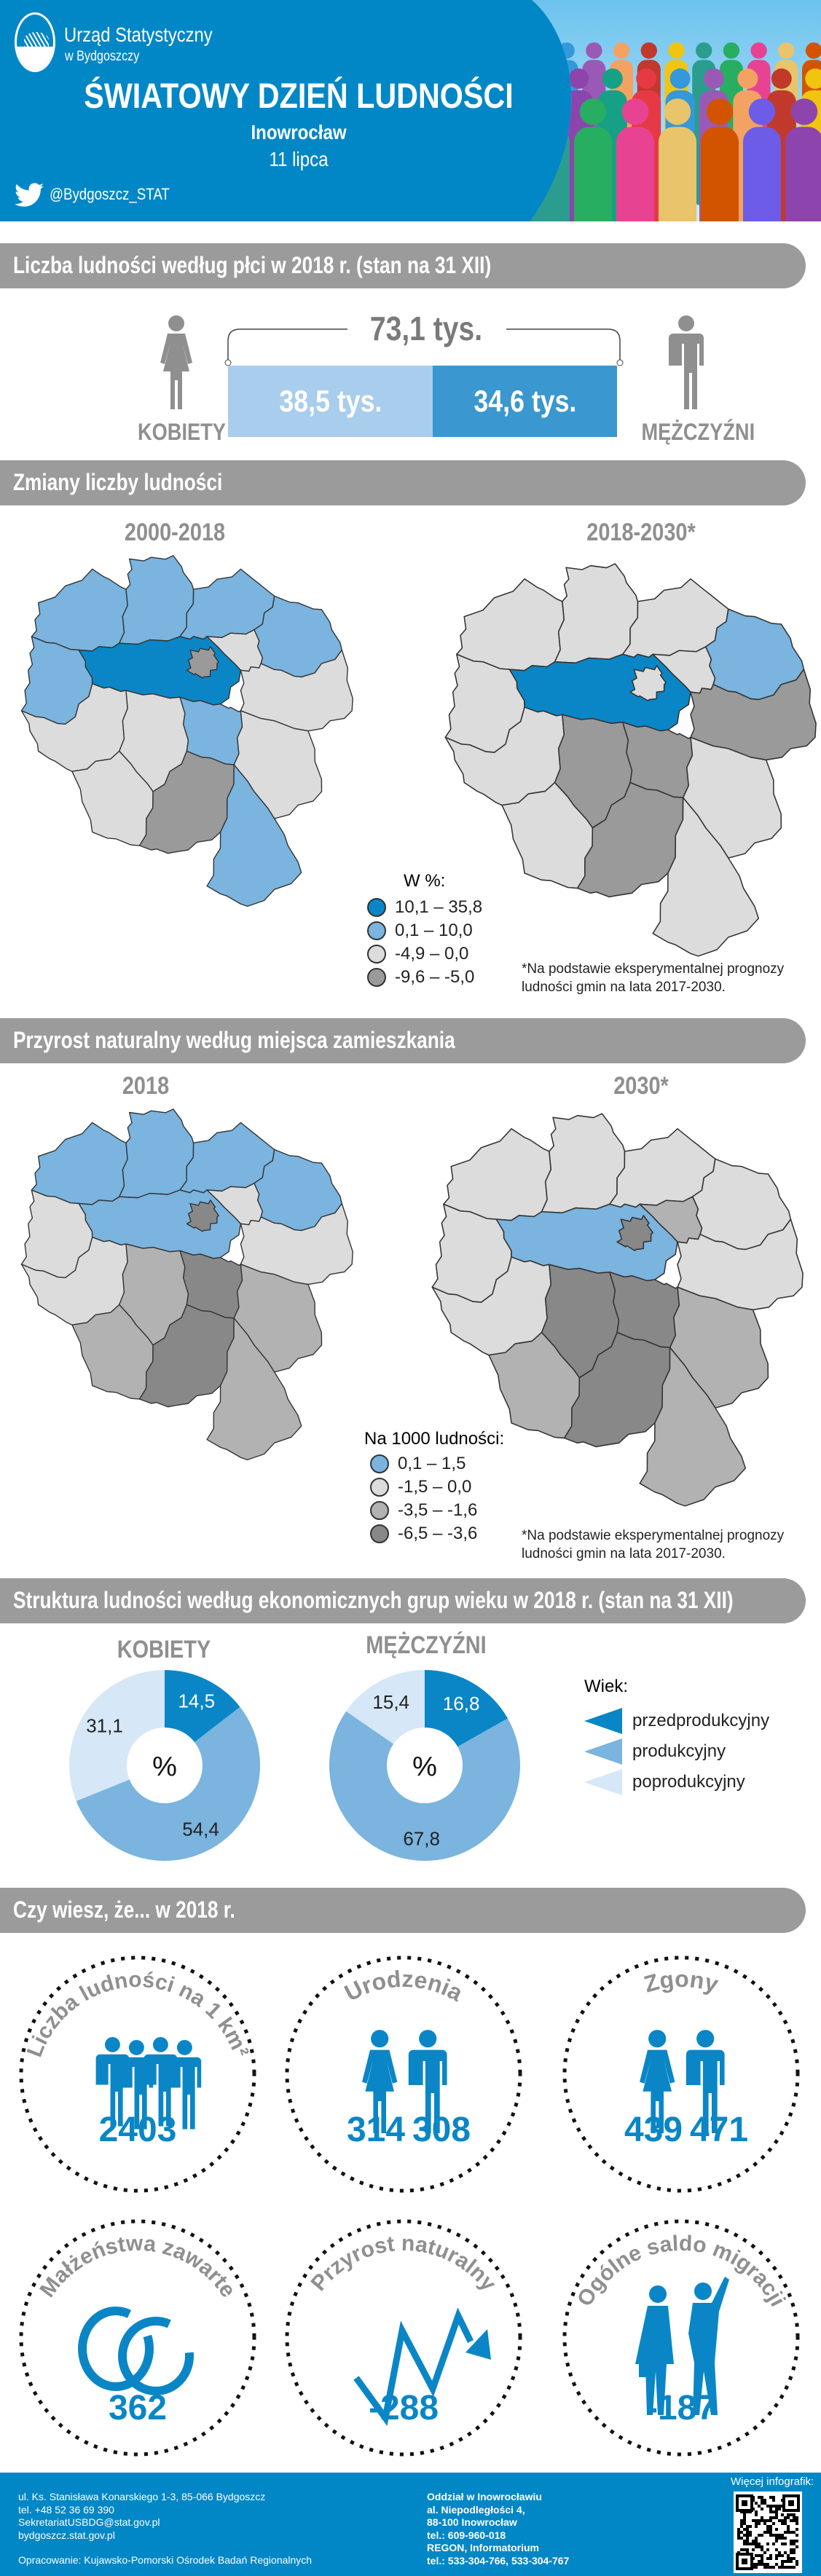 Image resolution: width=821 pixels, height=2576 pixels. I want to click on zigzag-arrow-icon, so click(422, 2367).